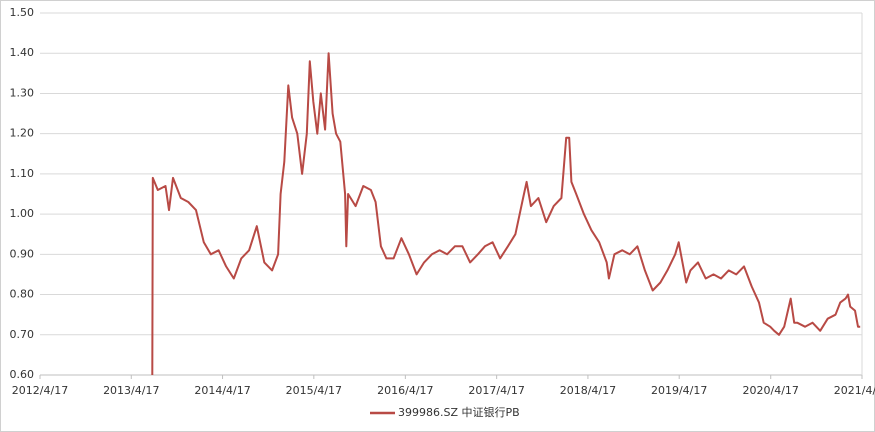  Describe the element at coordinates (22, 12) in the screenshot. I see `y-tick-label: 1.50` at that location.